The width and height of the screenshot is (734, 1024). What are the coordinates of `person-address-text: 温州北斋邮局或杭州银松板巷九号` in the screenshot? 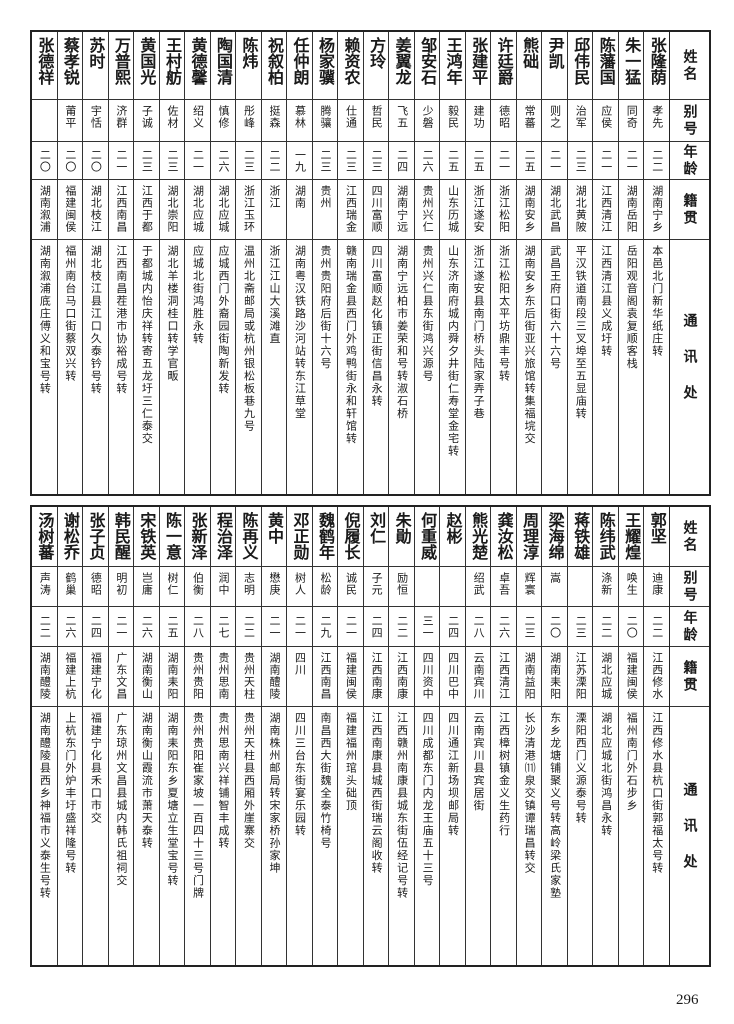 It's located at (249, 339).